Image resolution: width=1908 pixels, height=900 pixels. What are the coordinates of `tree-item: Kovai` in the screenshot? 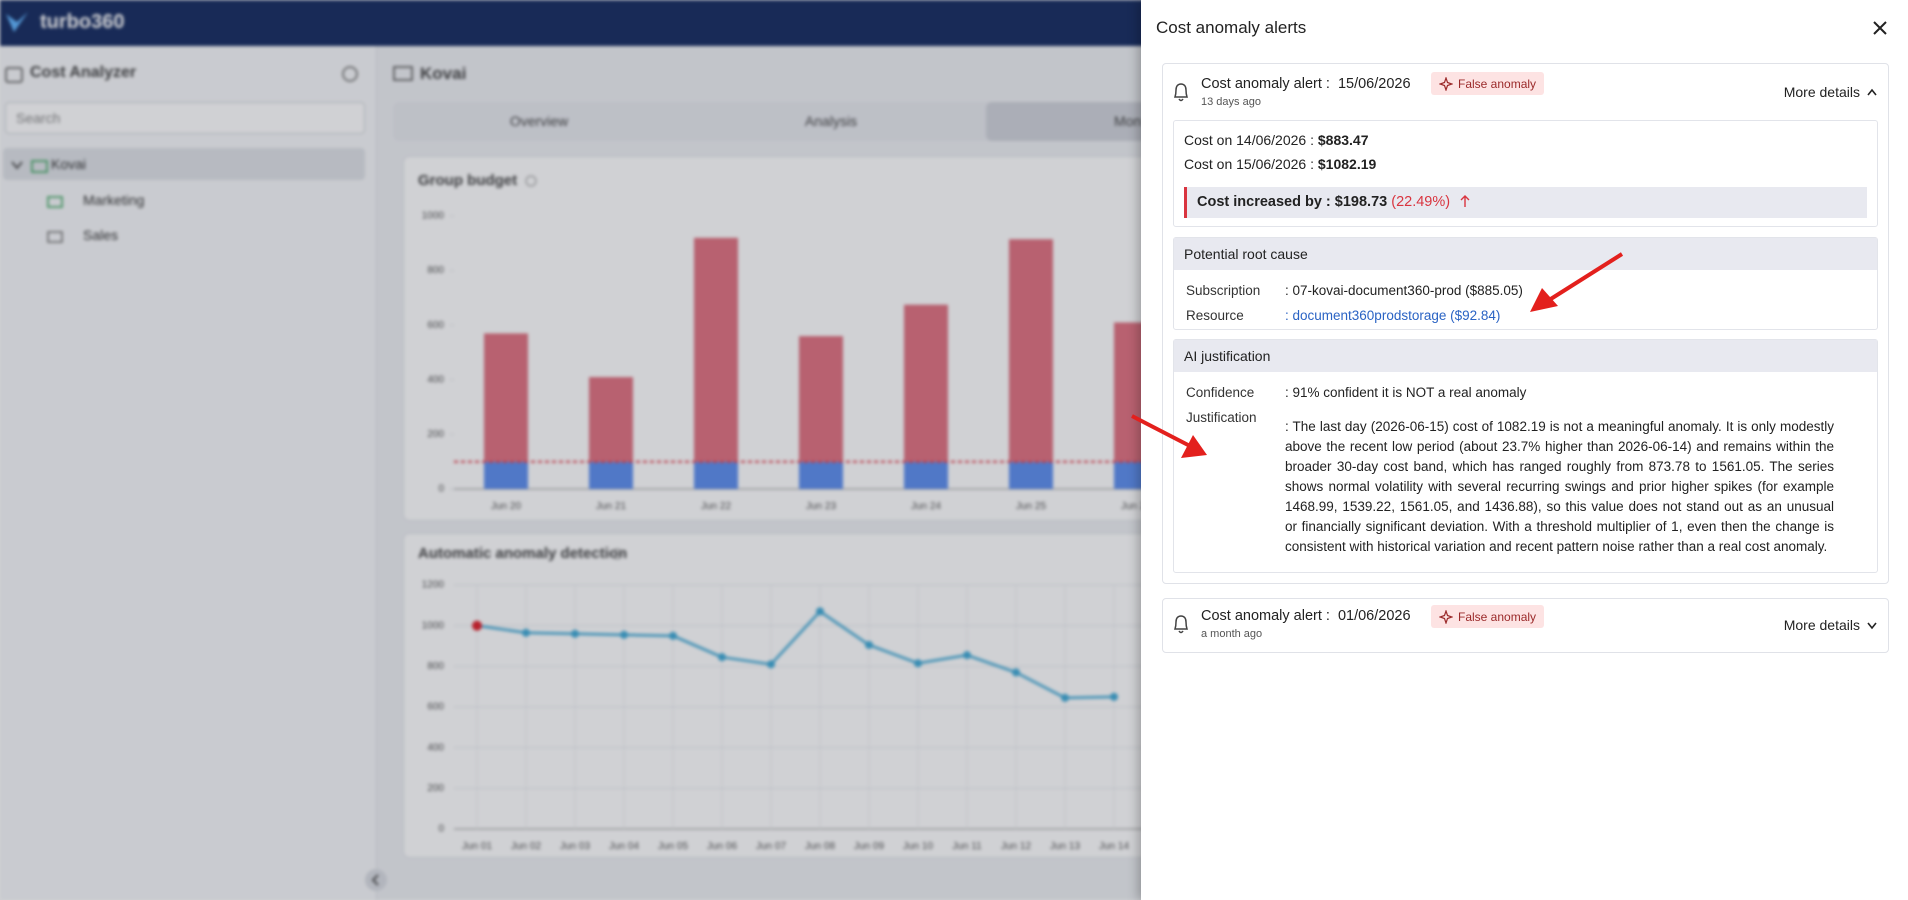 It's located at (184, 164).